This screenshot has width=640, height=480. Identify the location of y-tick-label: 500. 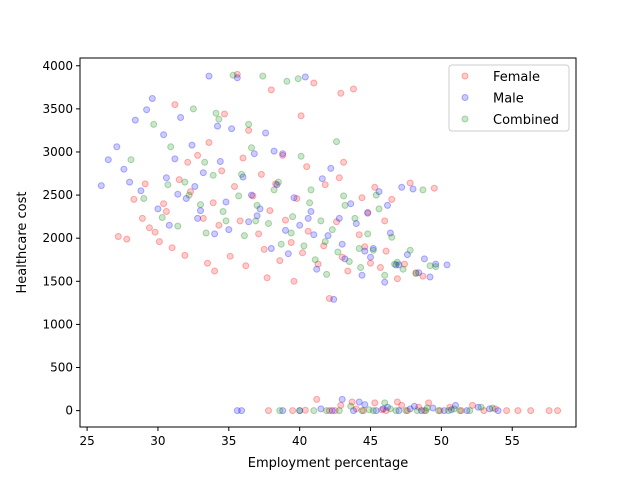
(61, 368).